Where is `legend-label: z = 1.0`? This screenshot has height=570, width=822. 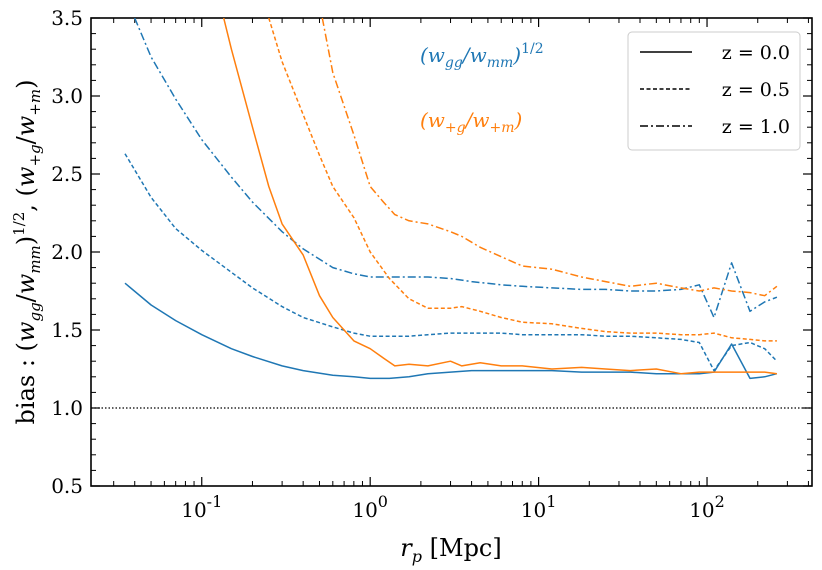
legend-label: z = 1.0 is located at coordinates (756, 127).